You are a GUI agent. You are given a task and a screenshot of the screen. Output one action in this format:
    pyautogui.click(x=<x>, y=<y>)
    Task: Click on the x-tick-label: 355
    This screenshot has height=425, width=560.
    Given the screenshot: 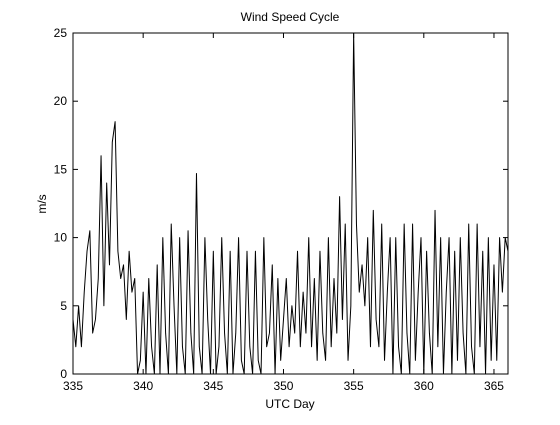 What is the action you would take?
    pyautogui.click(x=354, y=386)
    